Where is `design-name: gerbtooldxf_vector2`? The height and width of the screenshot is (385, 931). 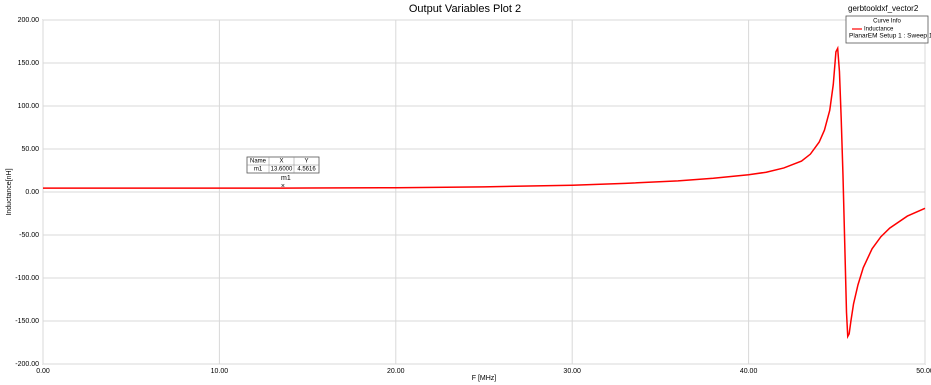 design-name: gerbtooldxf_vector2 is located at coordinates (883, 8).